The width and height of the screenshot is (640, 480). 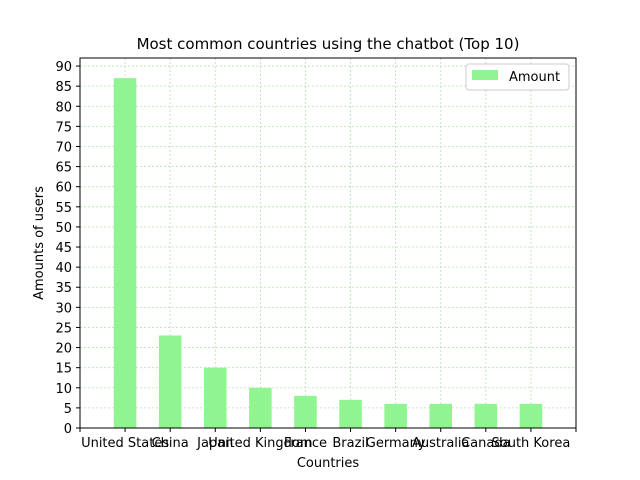 What do you see at coordinates (485, 443) in the screenshot?
I see `x-tick-label: Canada` at bounding box center [485, 443].